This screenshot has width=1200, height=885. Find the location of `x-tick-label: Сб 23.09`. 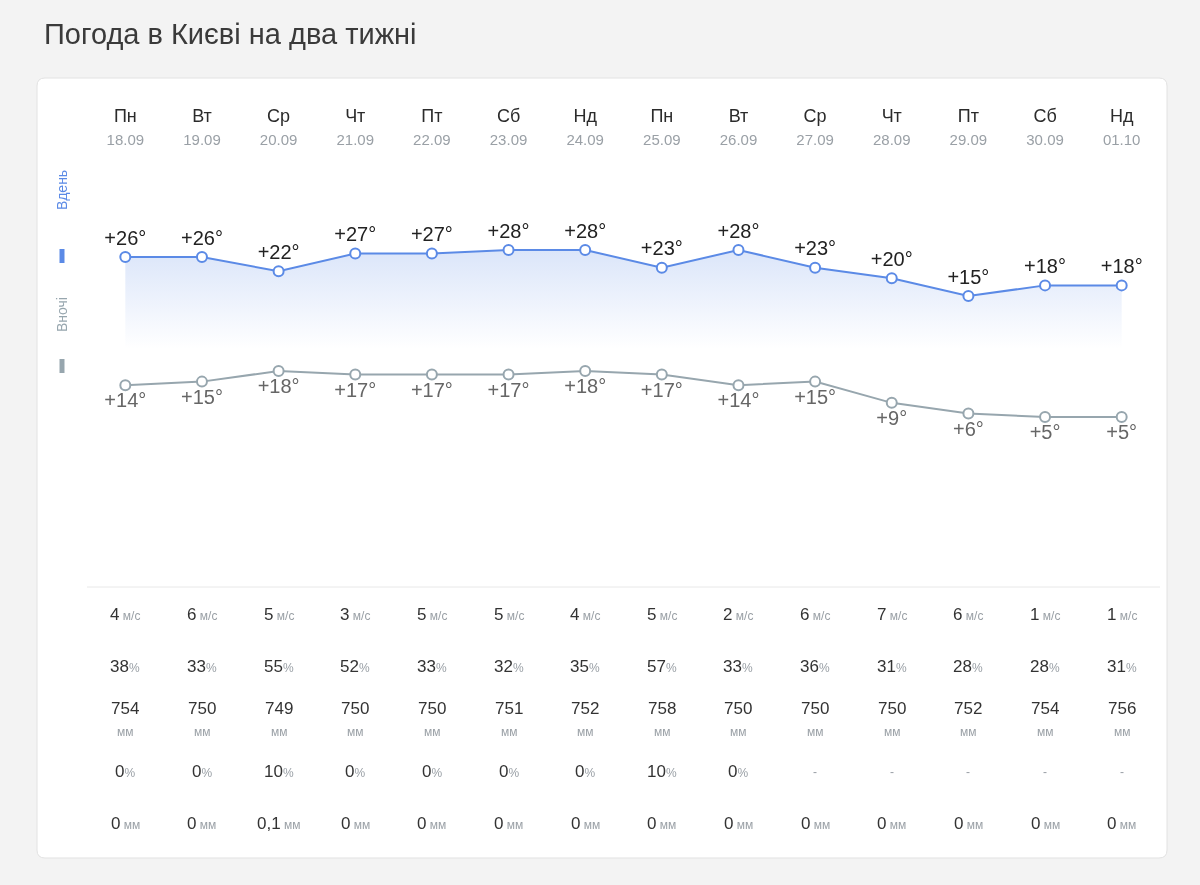

x-tick-label: Сб 23.09 is located at coordinates (508, 127).